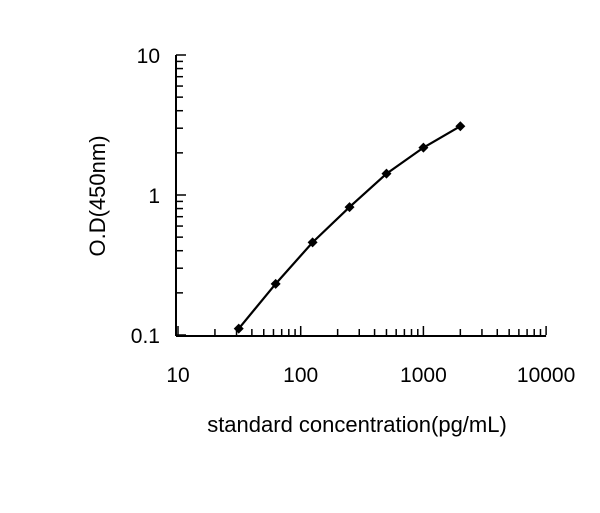 This screenshot has height=513, width=600. Describe the element at coordinates (423, 375) in the screenshot. I see `x-tick-label: 1000` at that location.